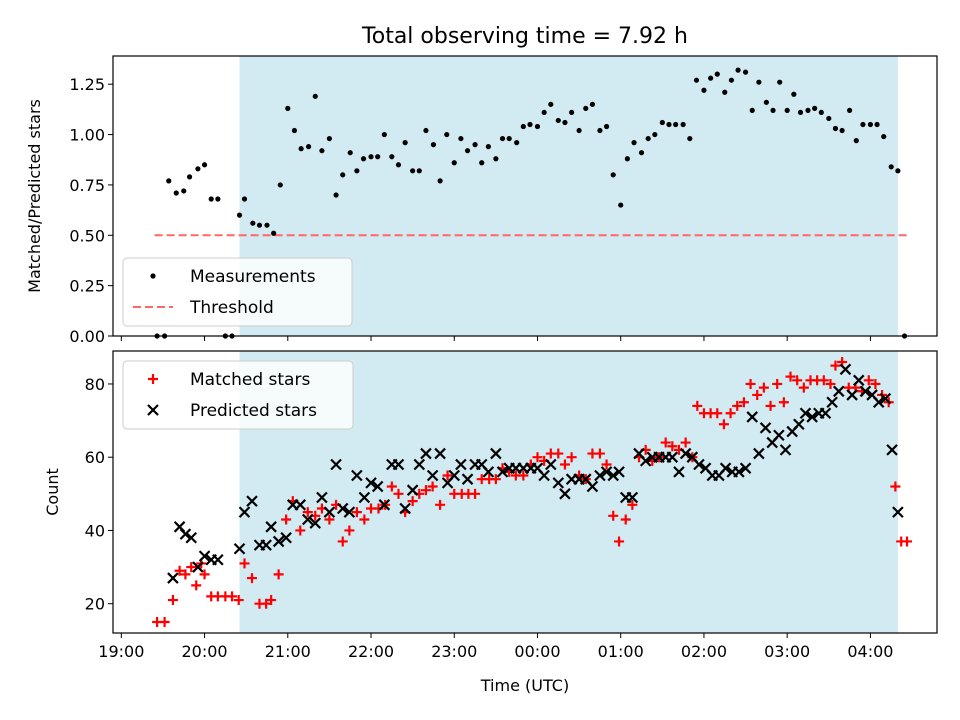  What do you see at coordinates (87, 185) in the screenshot?
I see `y-tick-label: 0.75` at bounding box center [87, 185].